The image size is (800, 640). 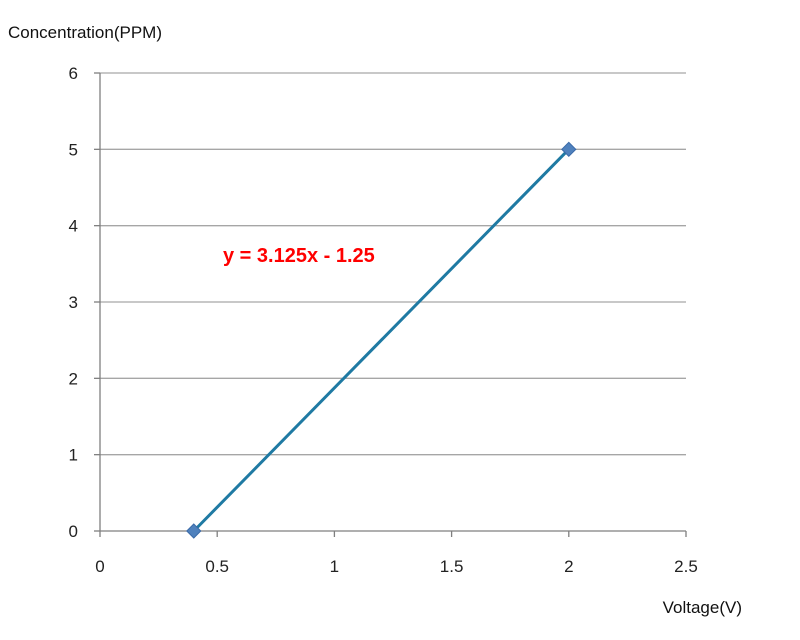 I want to click on x-tick-label: 1.5, so click(x=452, y=566).